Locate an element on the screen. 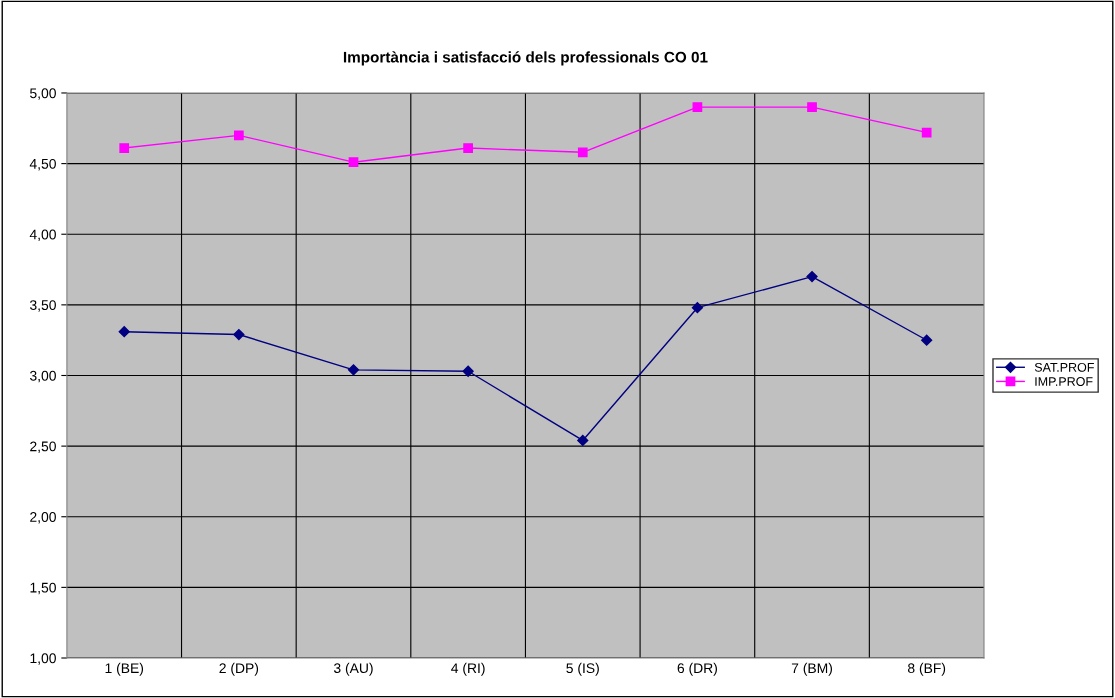 The width and height of the screenshot is (1115, 698). x-tick-label: 6 (DR) is located at coordinates (697, 669).